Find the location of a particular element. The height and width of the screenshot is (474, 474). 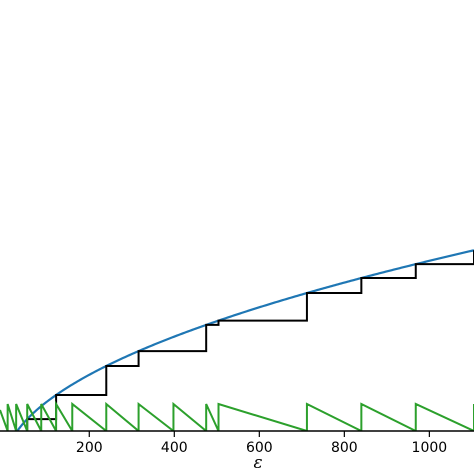

x-tick-label: 200 is located at coordinates (89, 448).